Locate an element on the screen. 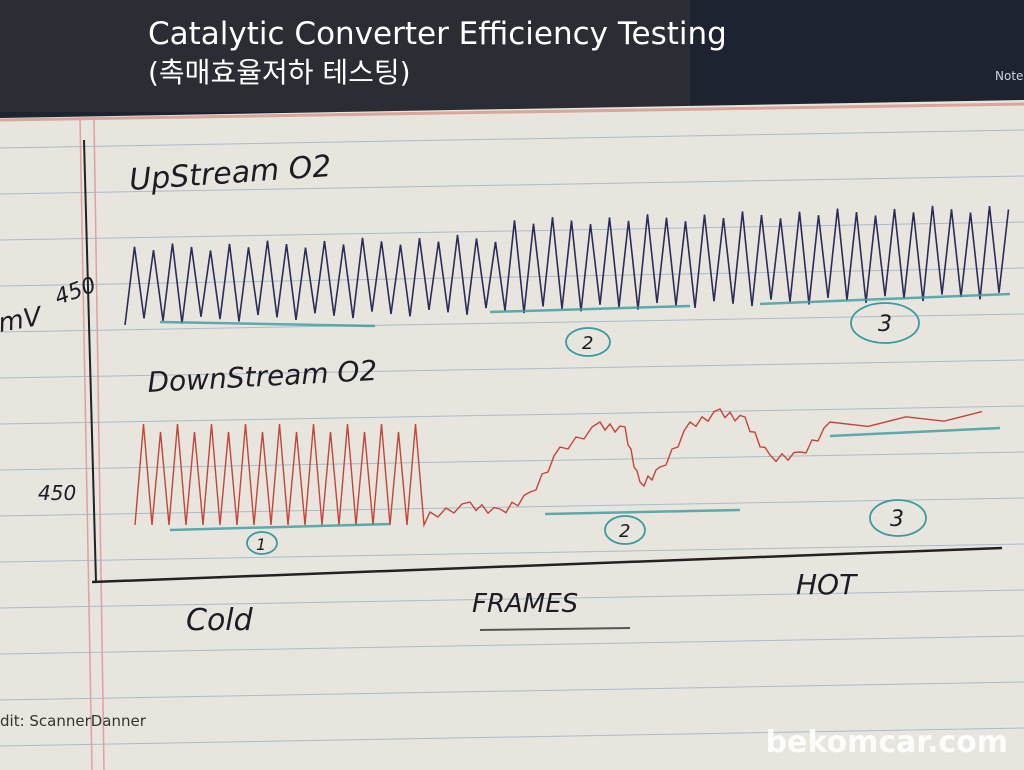 The height and width of the screenshot is (770, 1024). upstream-marker: 3 is located at coordinates (885, 324).